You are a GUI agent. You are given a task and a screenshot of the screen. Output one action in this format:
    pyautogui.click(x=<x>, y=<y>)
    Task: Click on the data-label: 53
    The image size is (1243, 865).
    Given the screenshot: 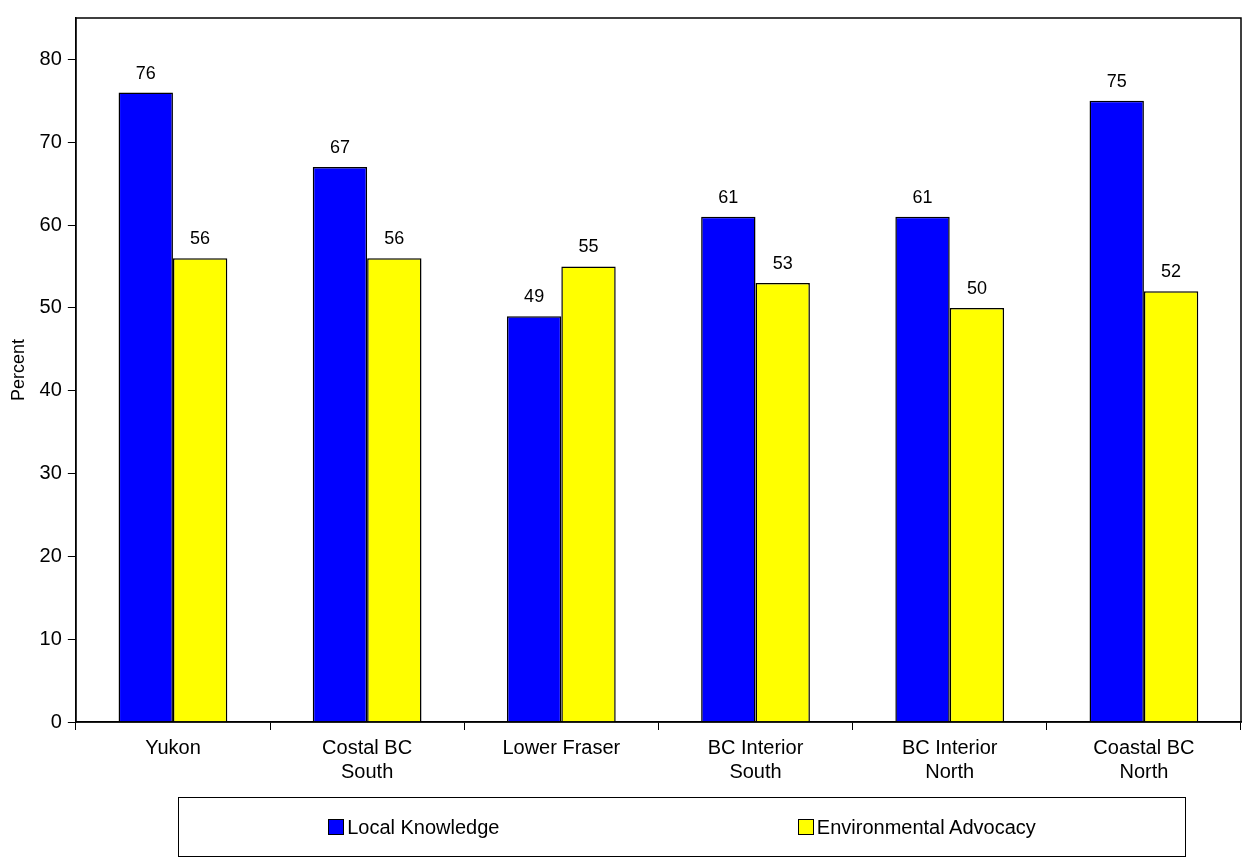 What is the action you would take?
    pyautogui.click(x=782, y=263)
    